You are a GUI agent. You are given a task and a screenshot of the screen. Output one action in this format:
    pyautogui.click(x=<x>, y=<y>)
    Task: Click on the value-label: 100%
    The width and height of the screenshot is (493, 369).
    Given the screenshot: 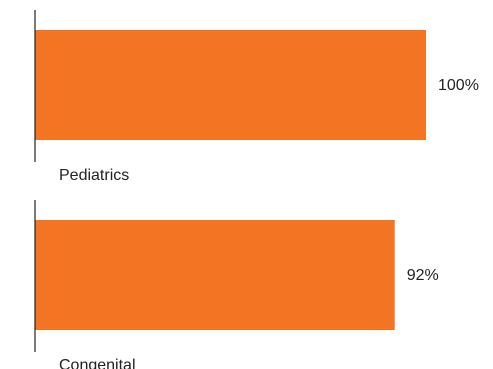 What is the action you would take?
    pyautogui.click(x=458, y=85)
    